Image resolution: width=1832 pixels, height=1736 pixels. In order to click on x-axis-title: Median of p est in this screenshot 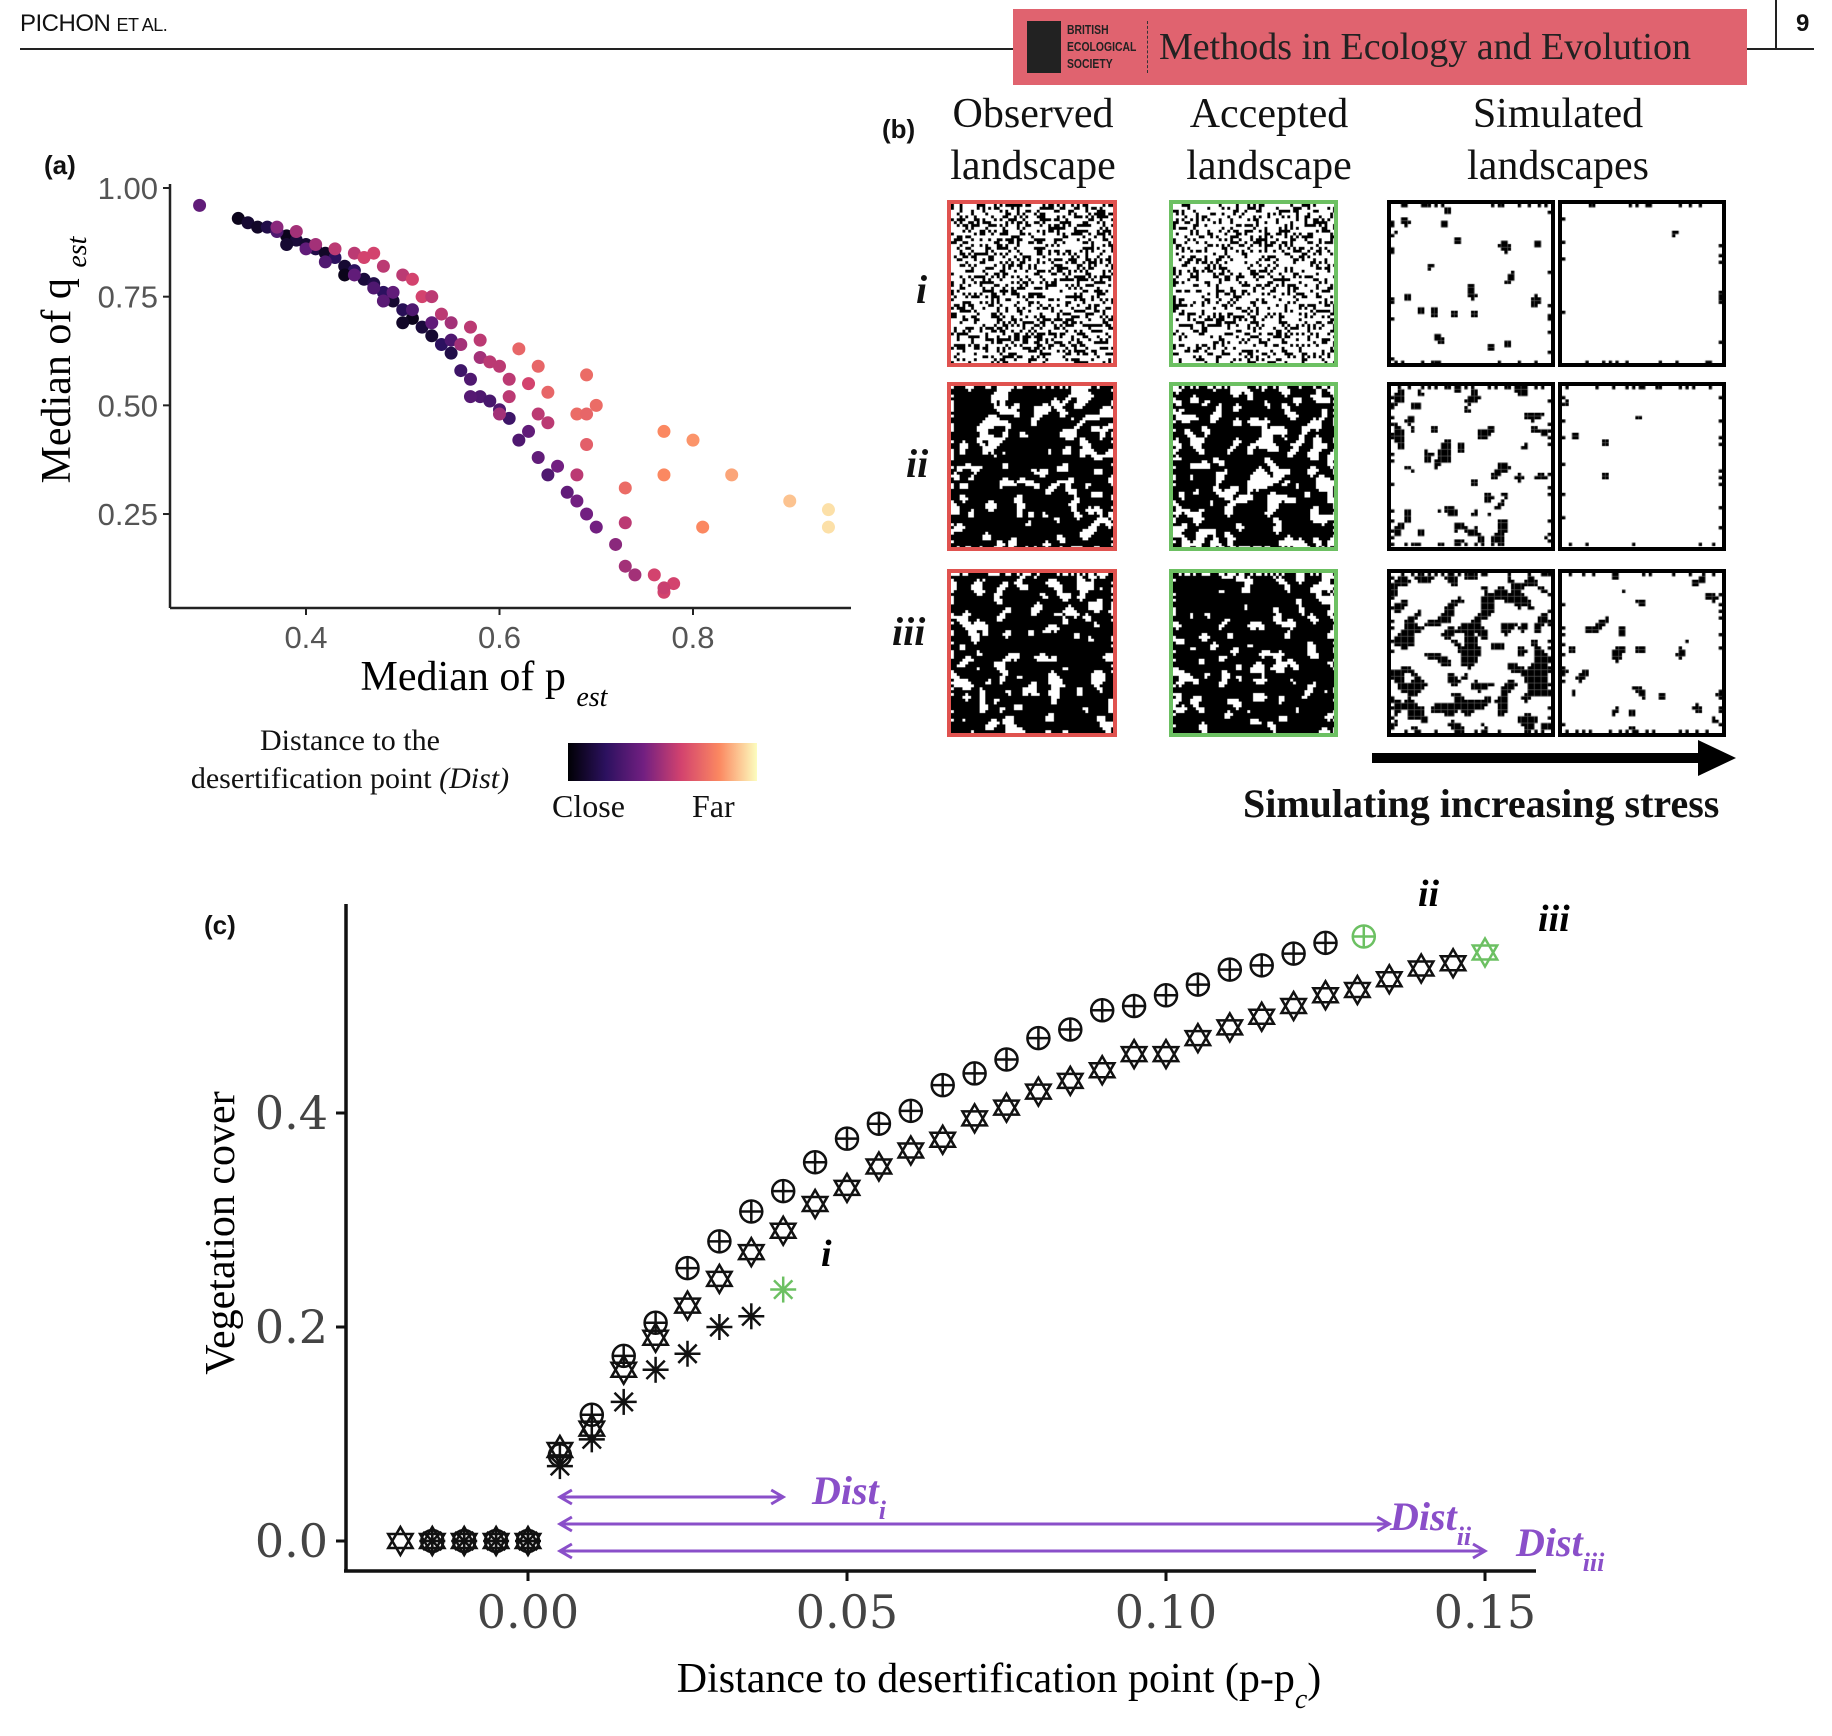, I will do `click(485, 683)`.